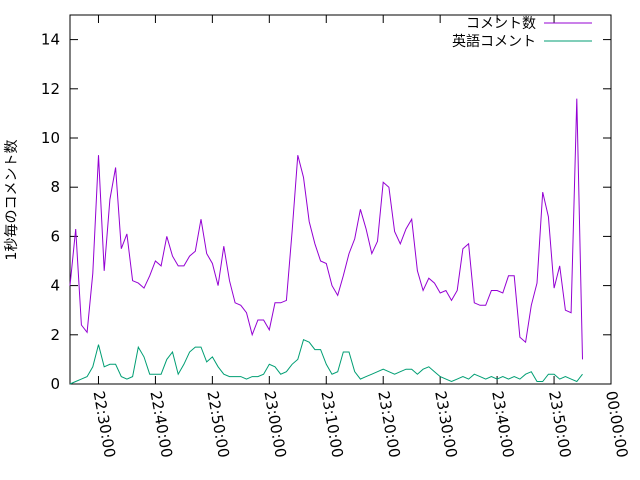  I want to click on y-tick-label: 14, so click(50, 40).